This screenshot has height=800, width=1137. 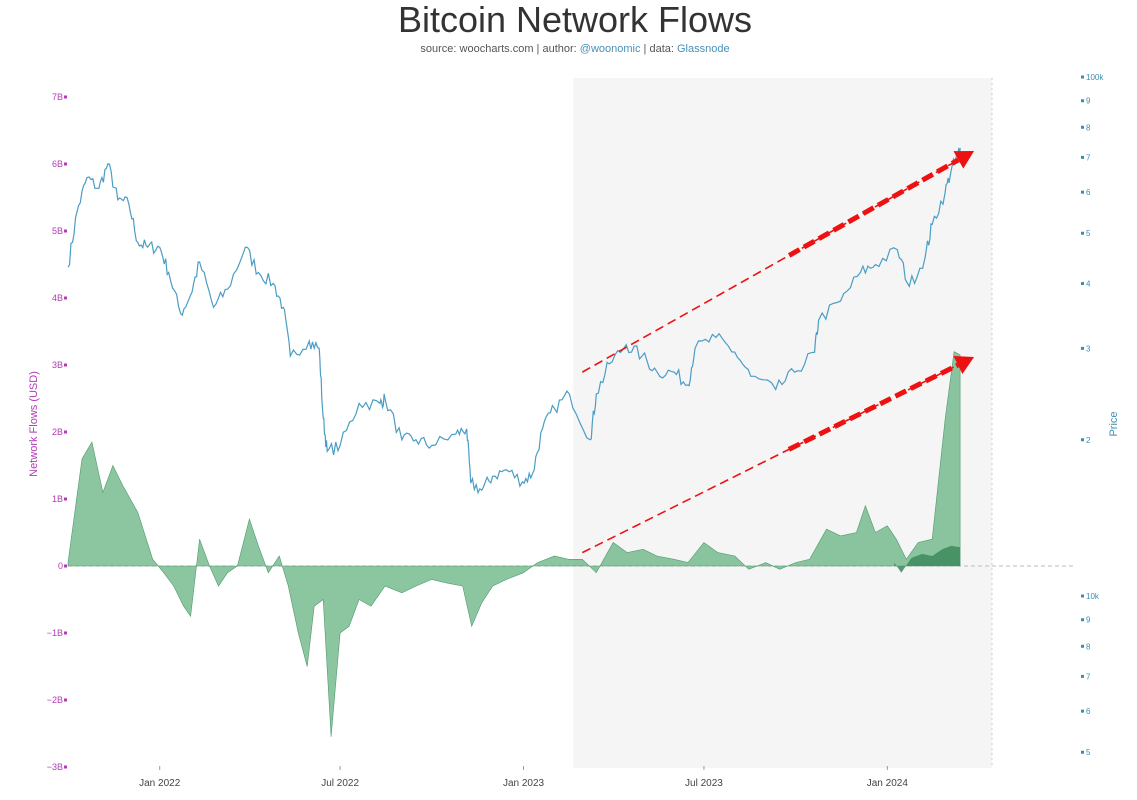 I want to click on left-tick-label: 2B, so click(x=57, y=432).